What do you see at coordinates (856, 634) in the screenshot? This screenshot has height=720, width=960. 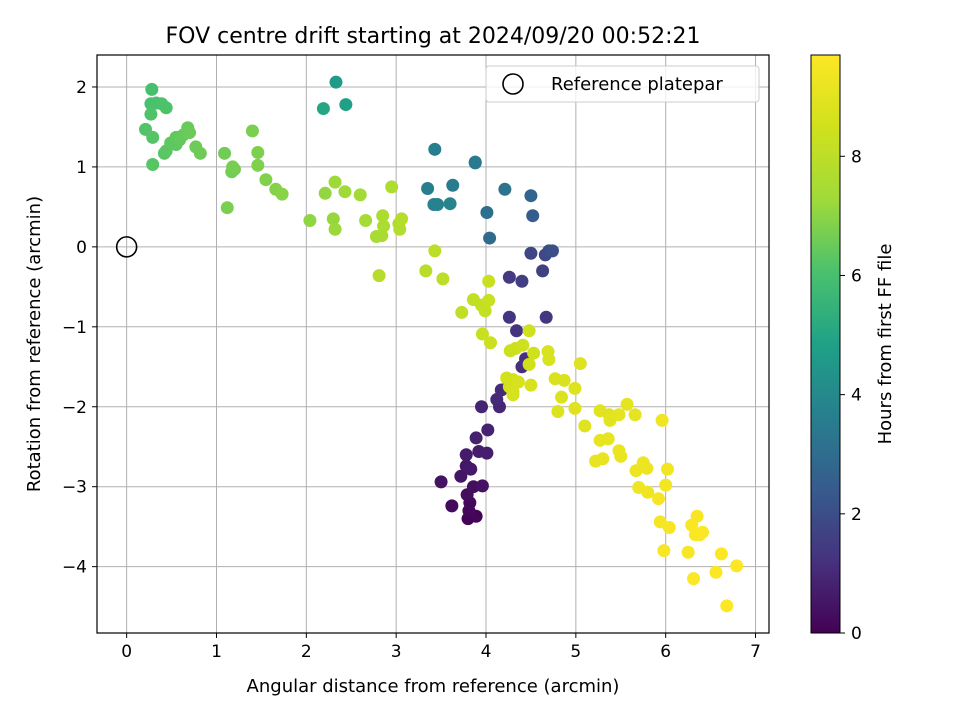 I see `colorbar-tick-label: 0` at bounding box center [856, 634].